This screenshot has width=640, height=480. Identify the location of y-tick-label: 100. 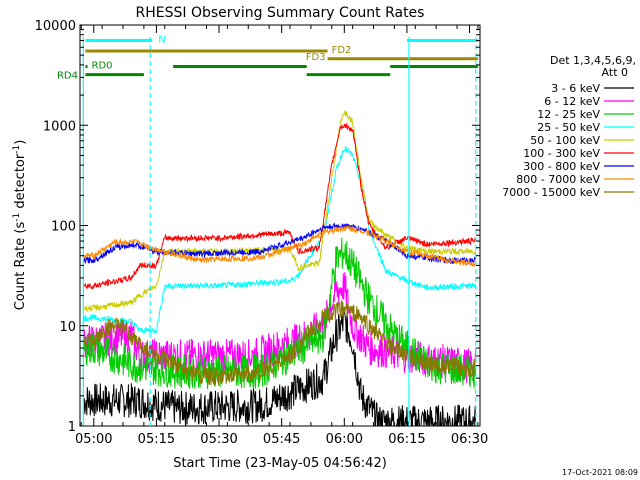
(63, 227).